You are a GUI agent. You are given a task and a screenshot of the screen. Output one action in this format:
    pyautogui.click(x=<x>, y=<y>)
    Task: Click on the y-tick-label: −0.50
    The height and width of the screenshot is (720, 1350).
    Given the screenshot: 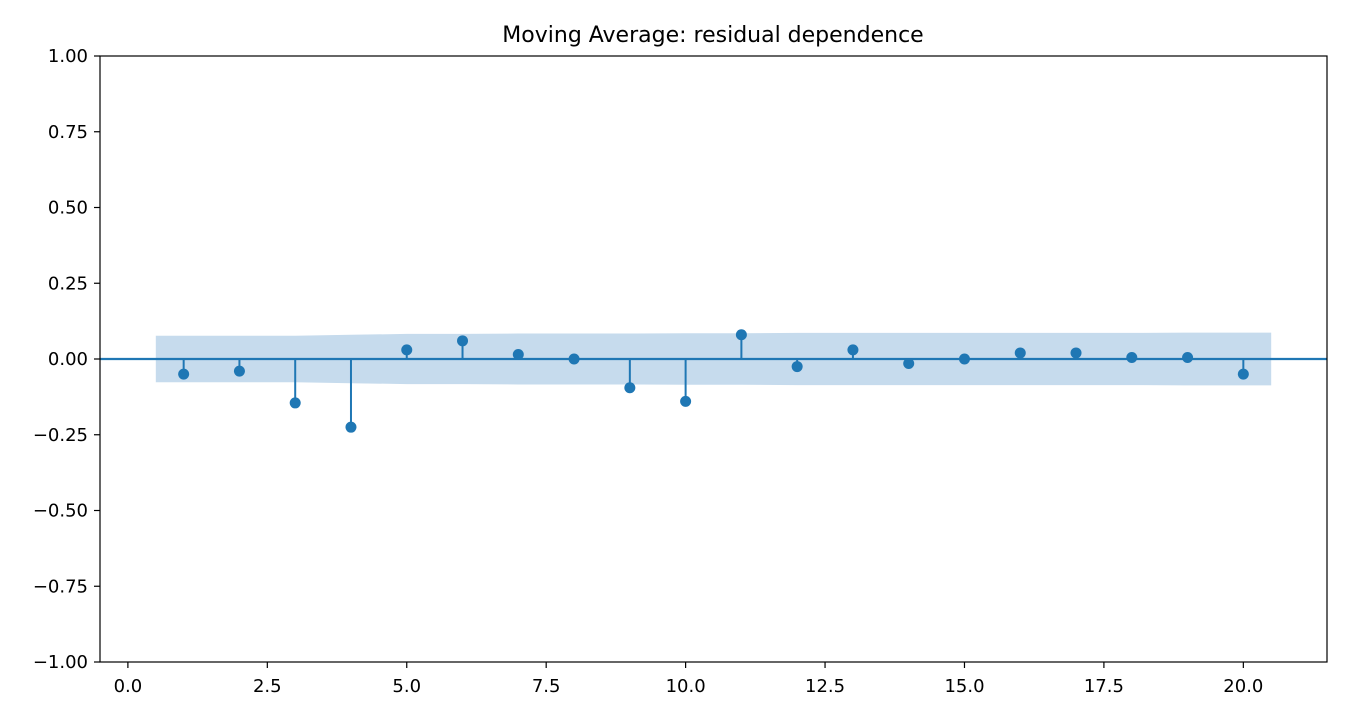 What is the action you would take?
    pyautogui.click(x=60, y=511)
    